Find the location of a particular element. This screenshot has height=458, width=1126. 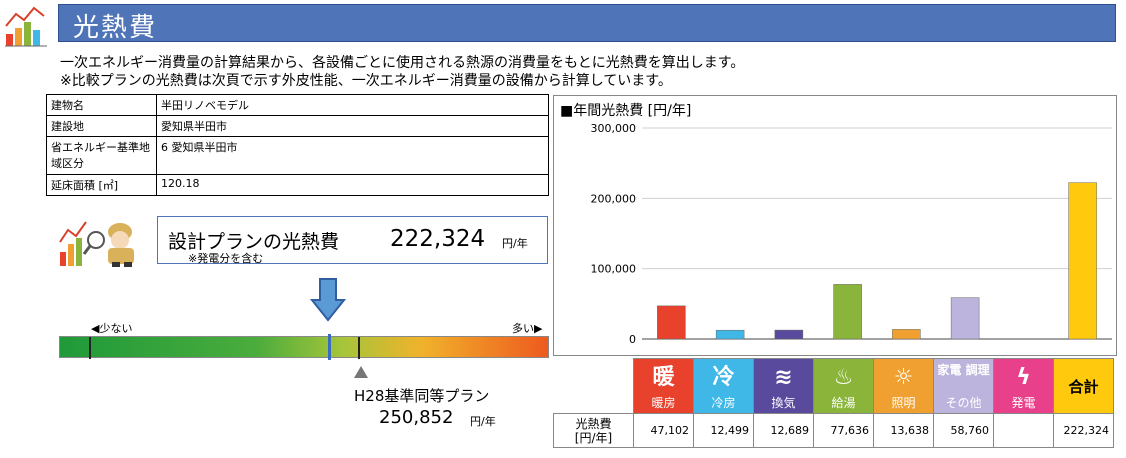

design-plan-value: 222,324 is located at coordinates (438, 239).